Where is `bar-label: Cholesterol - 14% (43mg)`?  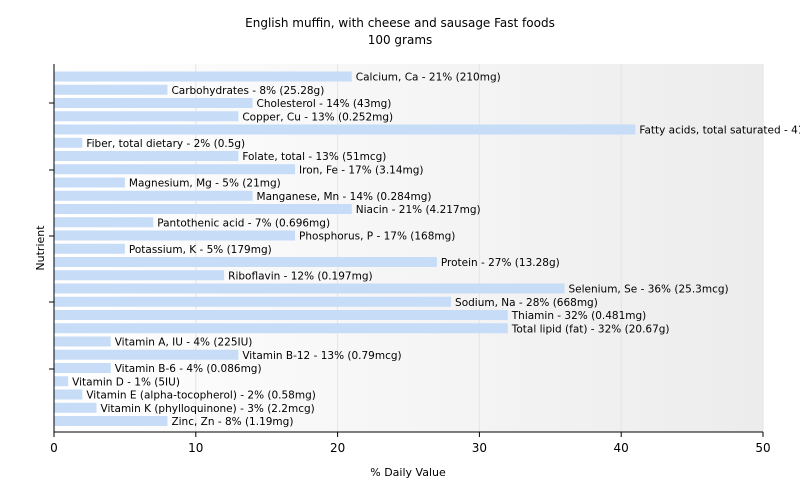
bar-label: Cholesterol - 14% (43mg) is located at coordinates (324, 104).